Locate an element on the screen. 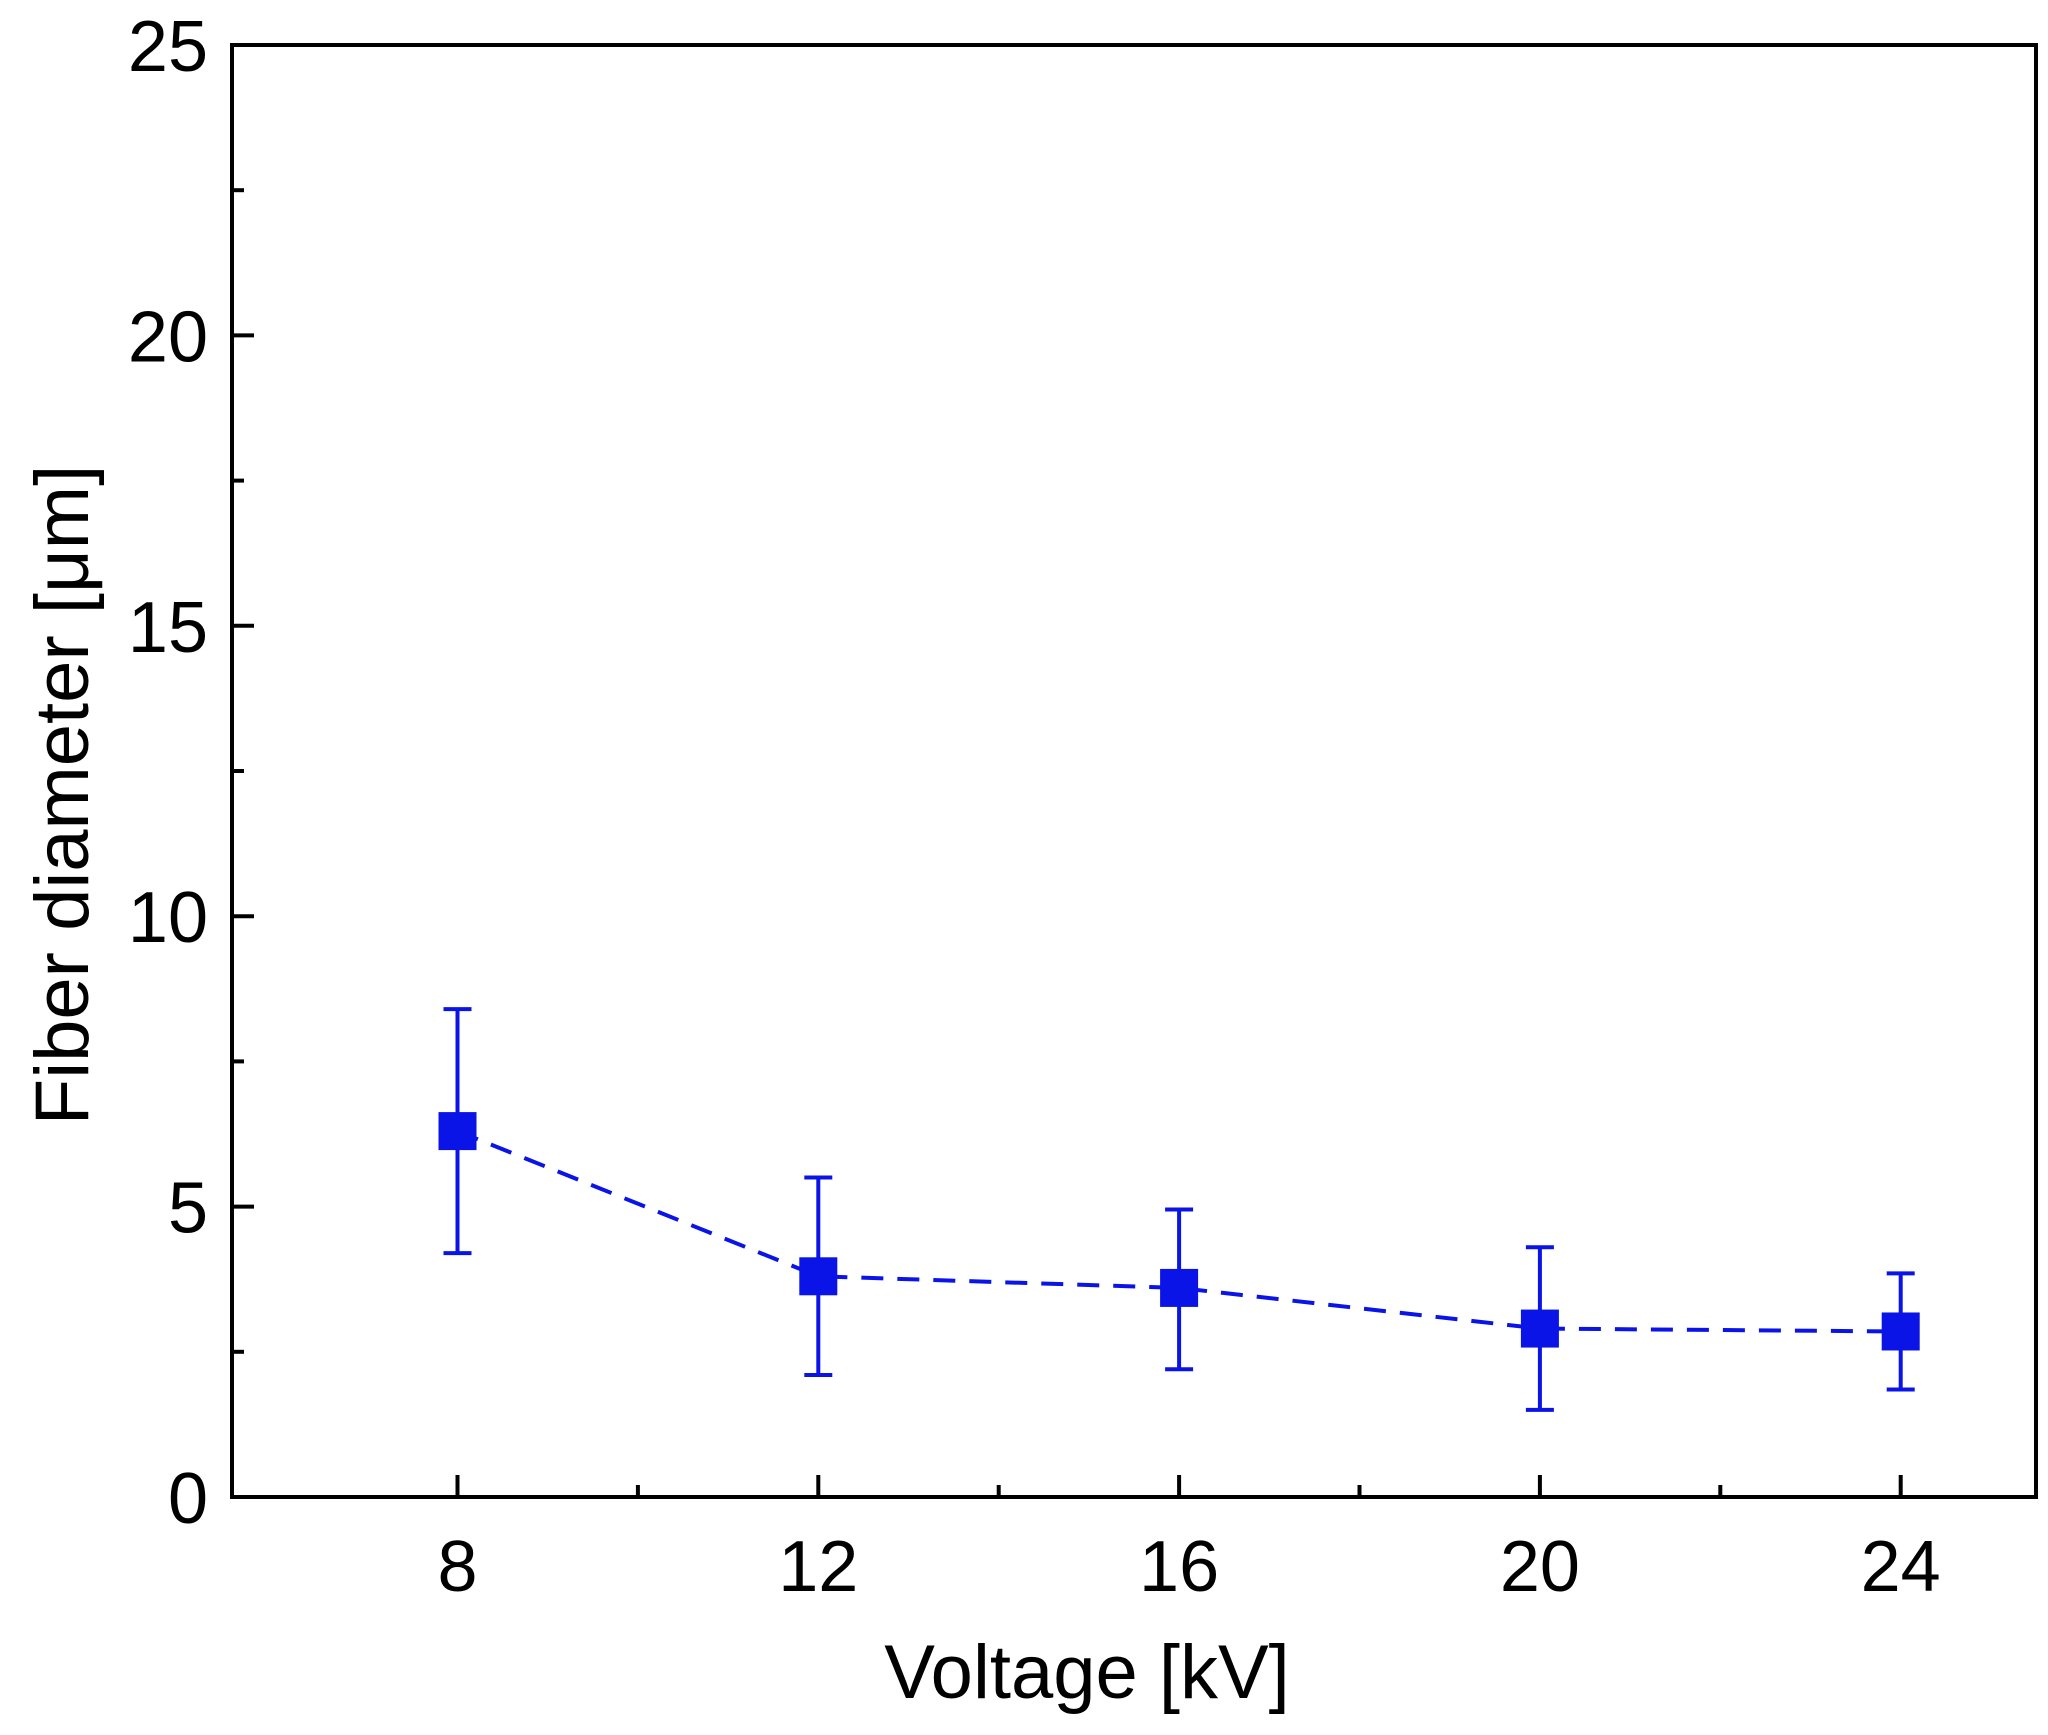  y-tick-label: 10 is located at coordinates (168, 918).